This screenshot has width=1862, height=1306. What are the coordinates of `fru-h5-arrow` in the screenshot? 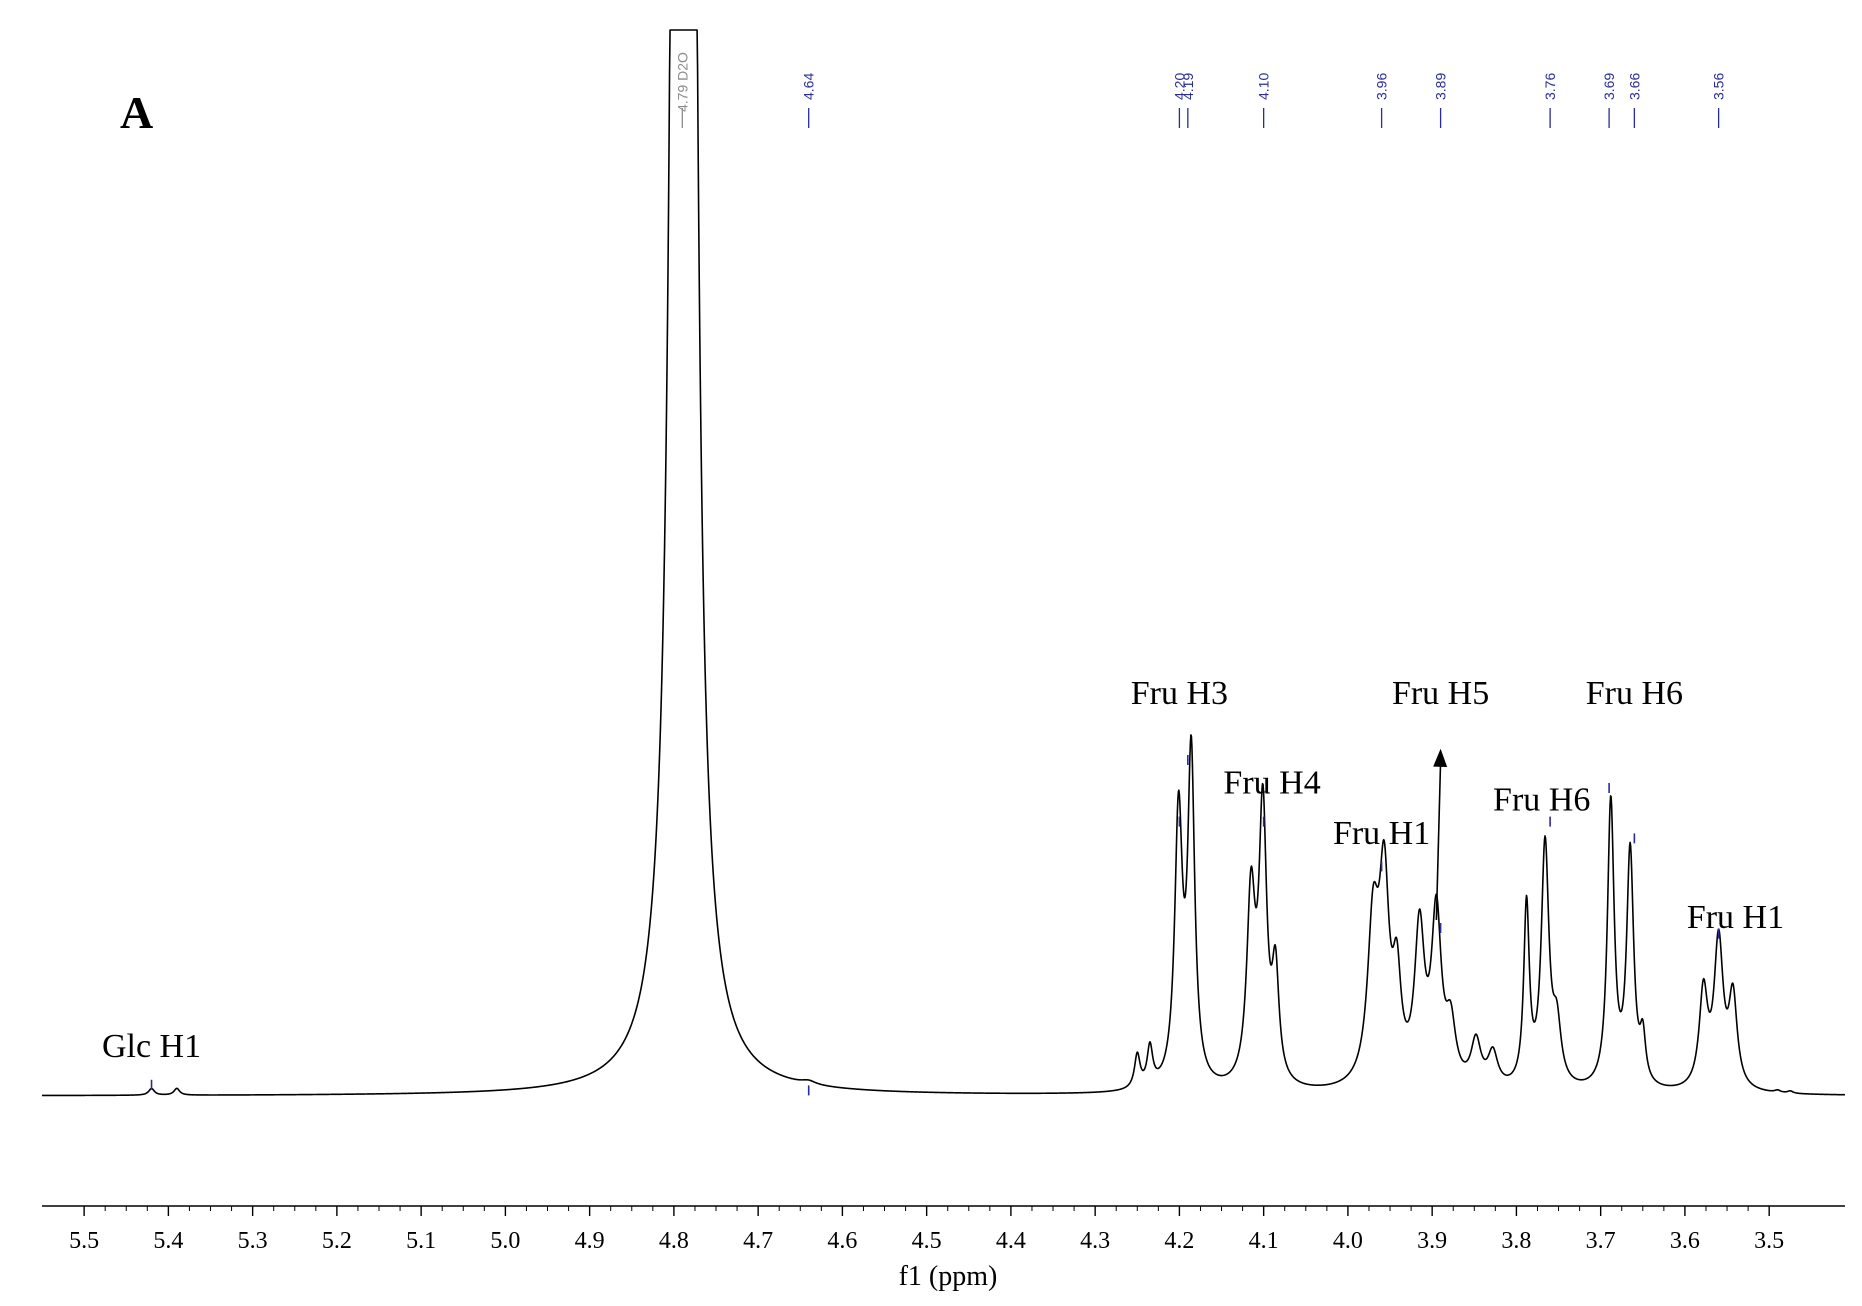 It's located at (1440, 834).